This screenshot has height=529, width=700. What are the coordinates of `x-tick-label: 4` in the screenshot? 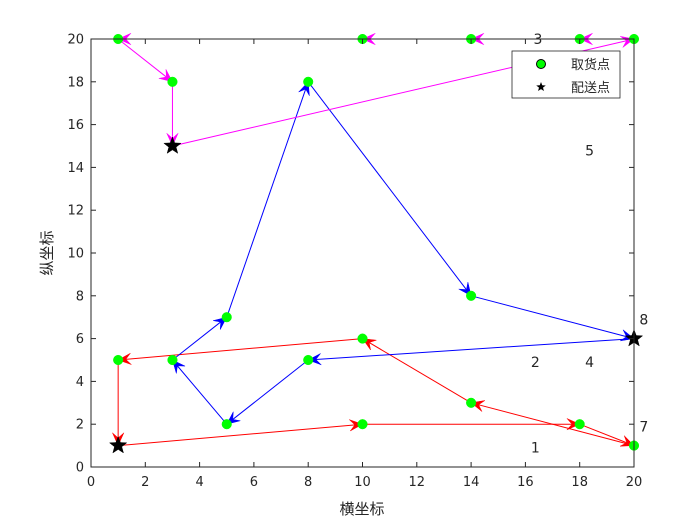 It's located at (199, 482).